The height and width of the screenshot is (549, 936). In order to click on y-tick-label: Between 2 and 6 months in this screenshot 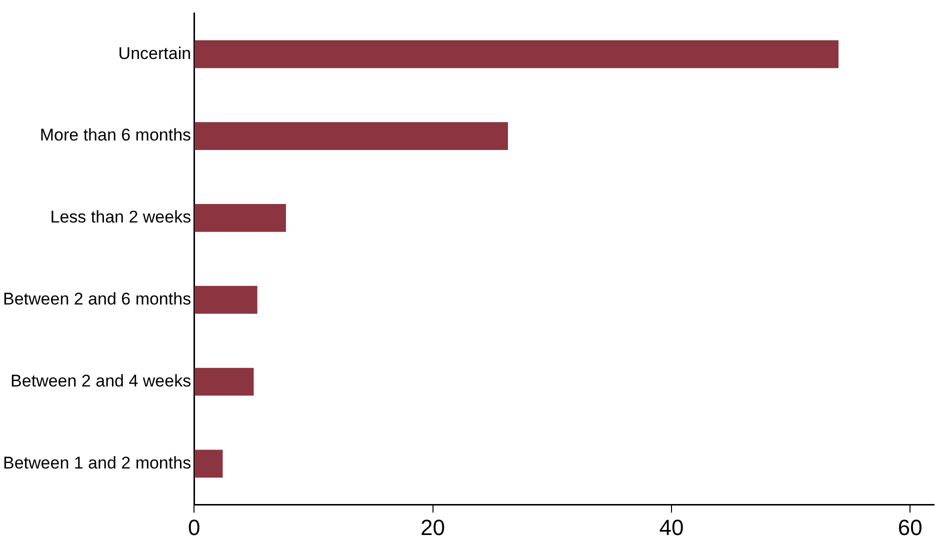, I will do `click(97, 299)`.